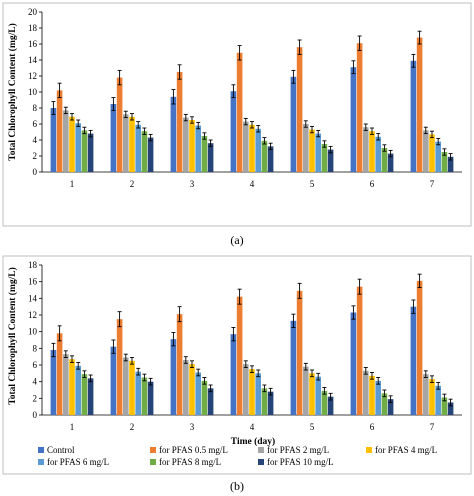  What do you see at coordinates (432, 427) in the screenshot?
I see `panel-b-x-tick-label: 7` at bounding box center [432, 427].